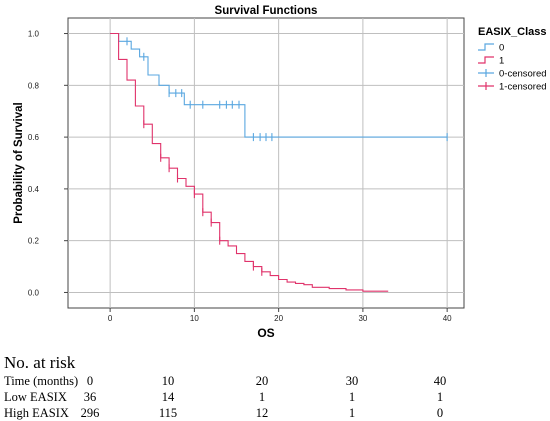 Image resolution: width=550 pixels, height=421 pixels. Describe the element at coordinates (90, 413) in the screenshot. I see `risk-cell-high-0: 296` at that location.